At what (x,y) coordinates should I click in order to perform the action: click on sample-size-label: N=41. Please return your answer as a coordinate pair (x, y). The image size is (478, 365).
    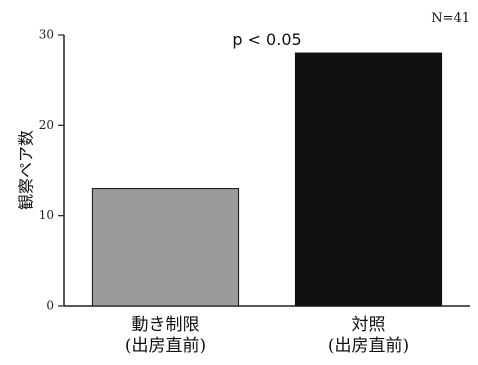
    Looking at the image, I should click on (450, 18).